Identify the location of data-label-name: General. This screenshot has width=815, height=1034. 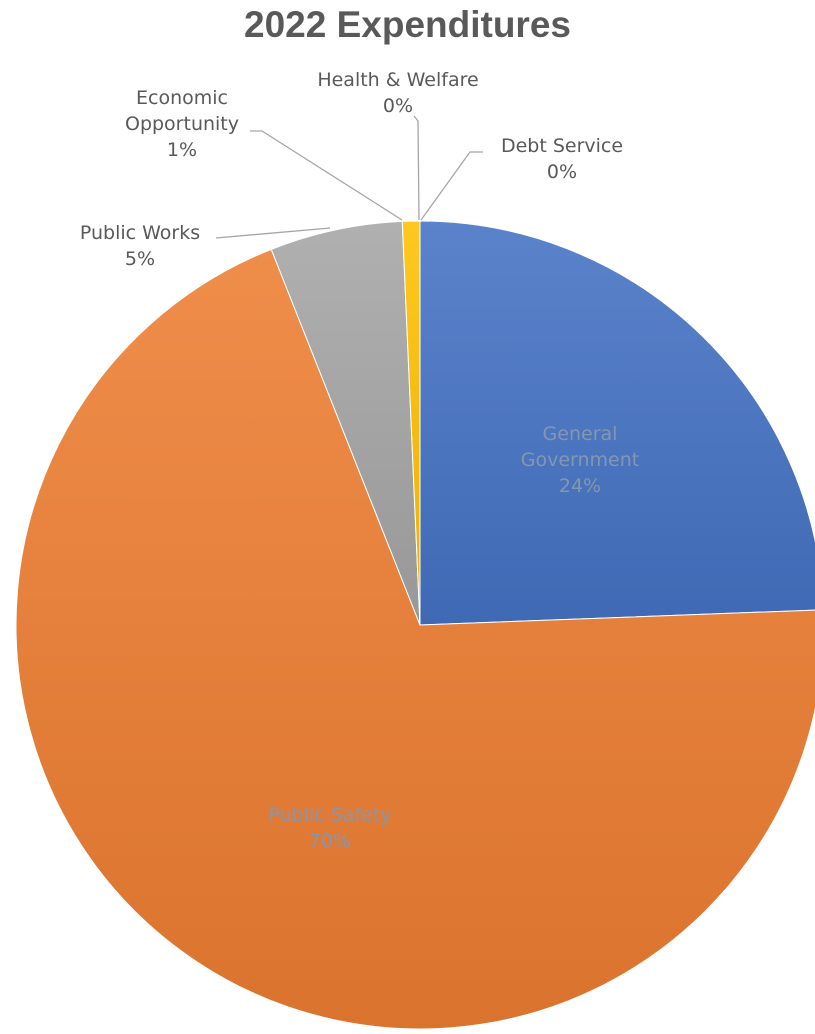
(580, 434).